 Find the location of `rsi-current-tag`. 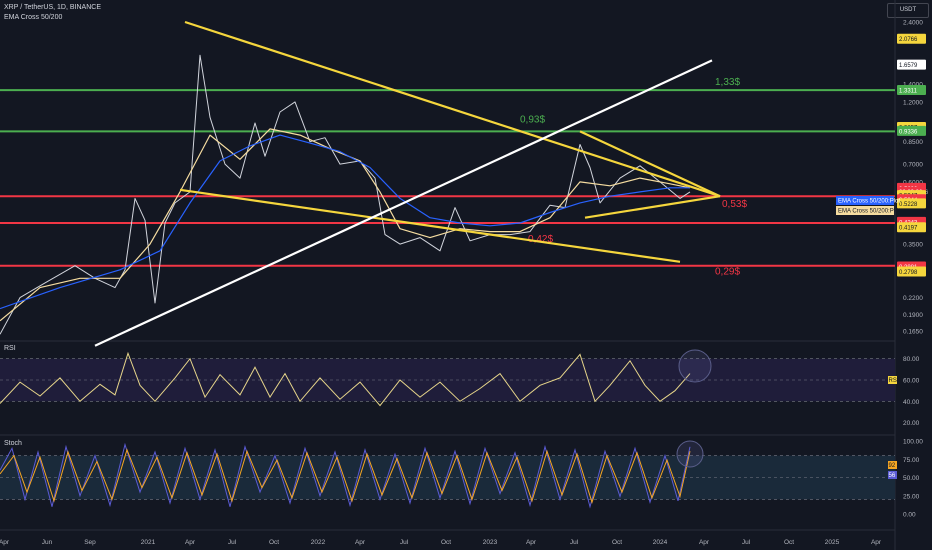

rsi-current-tag is located at coordinates (892, 380).